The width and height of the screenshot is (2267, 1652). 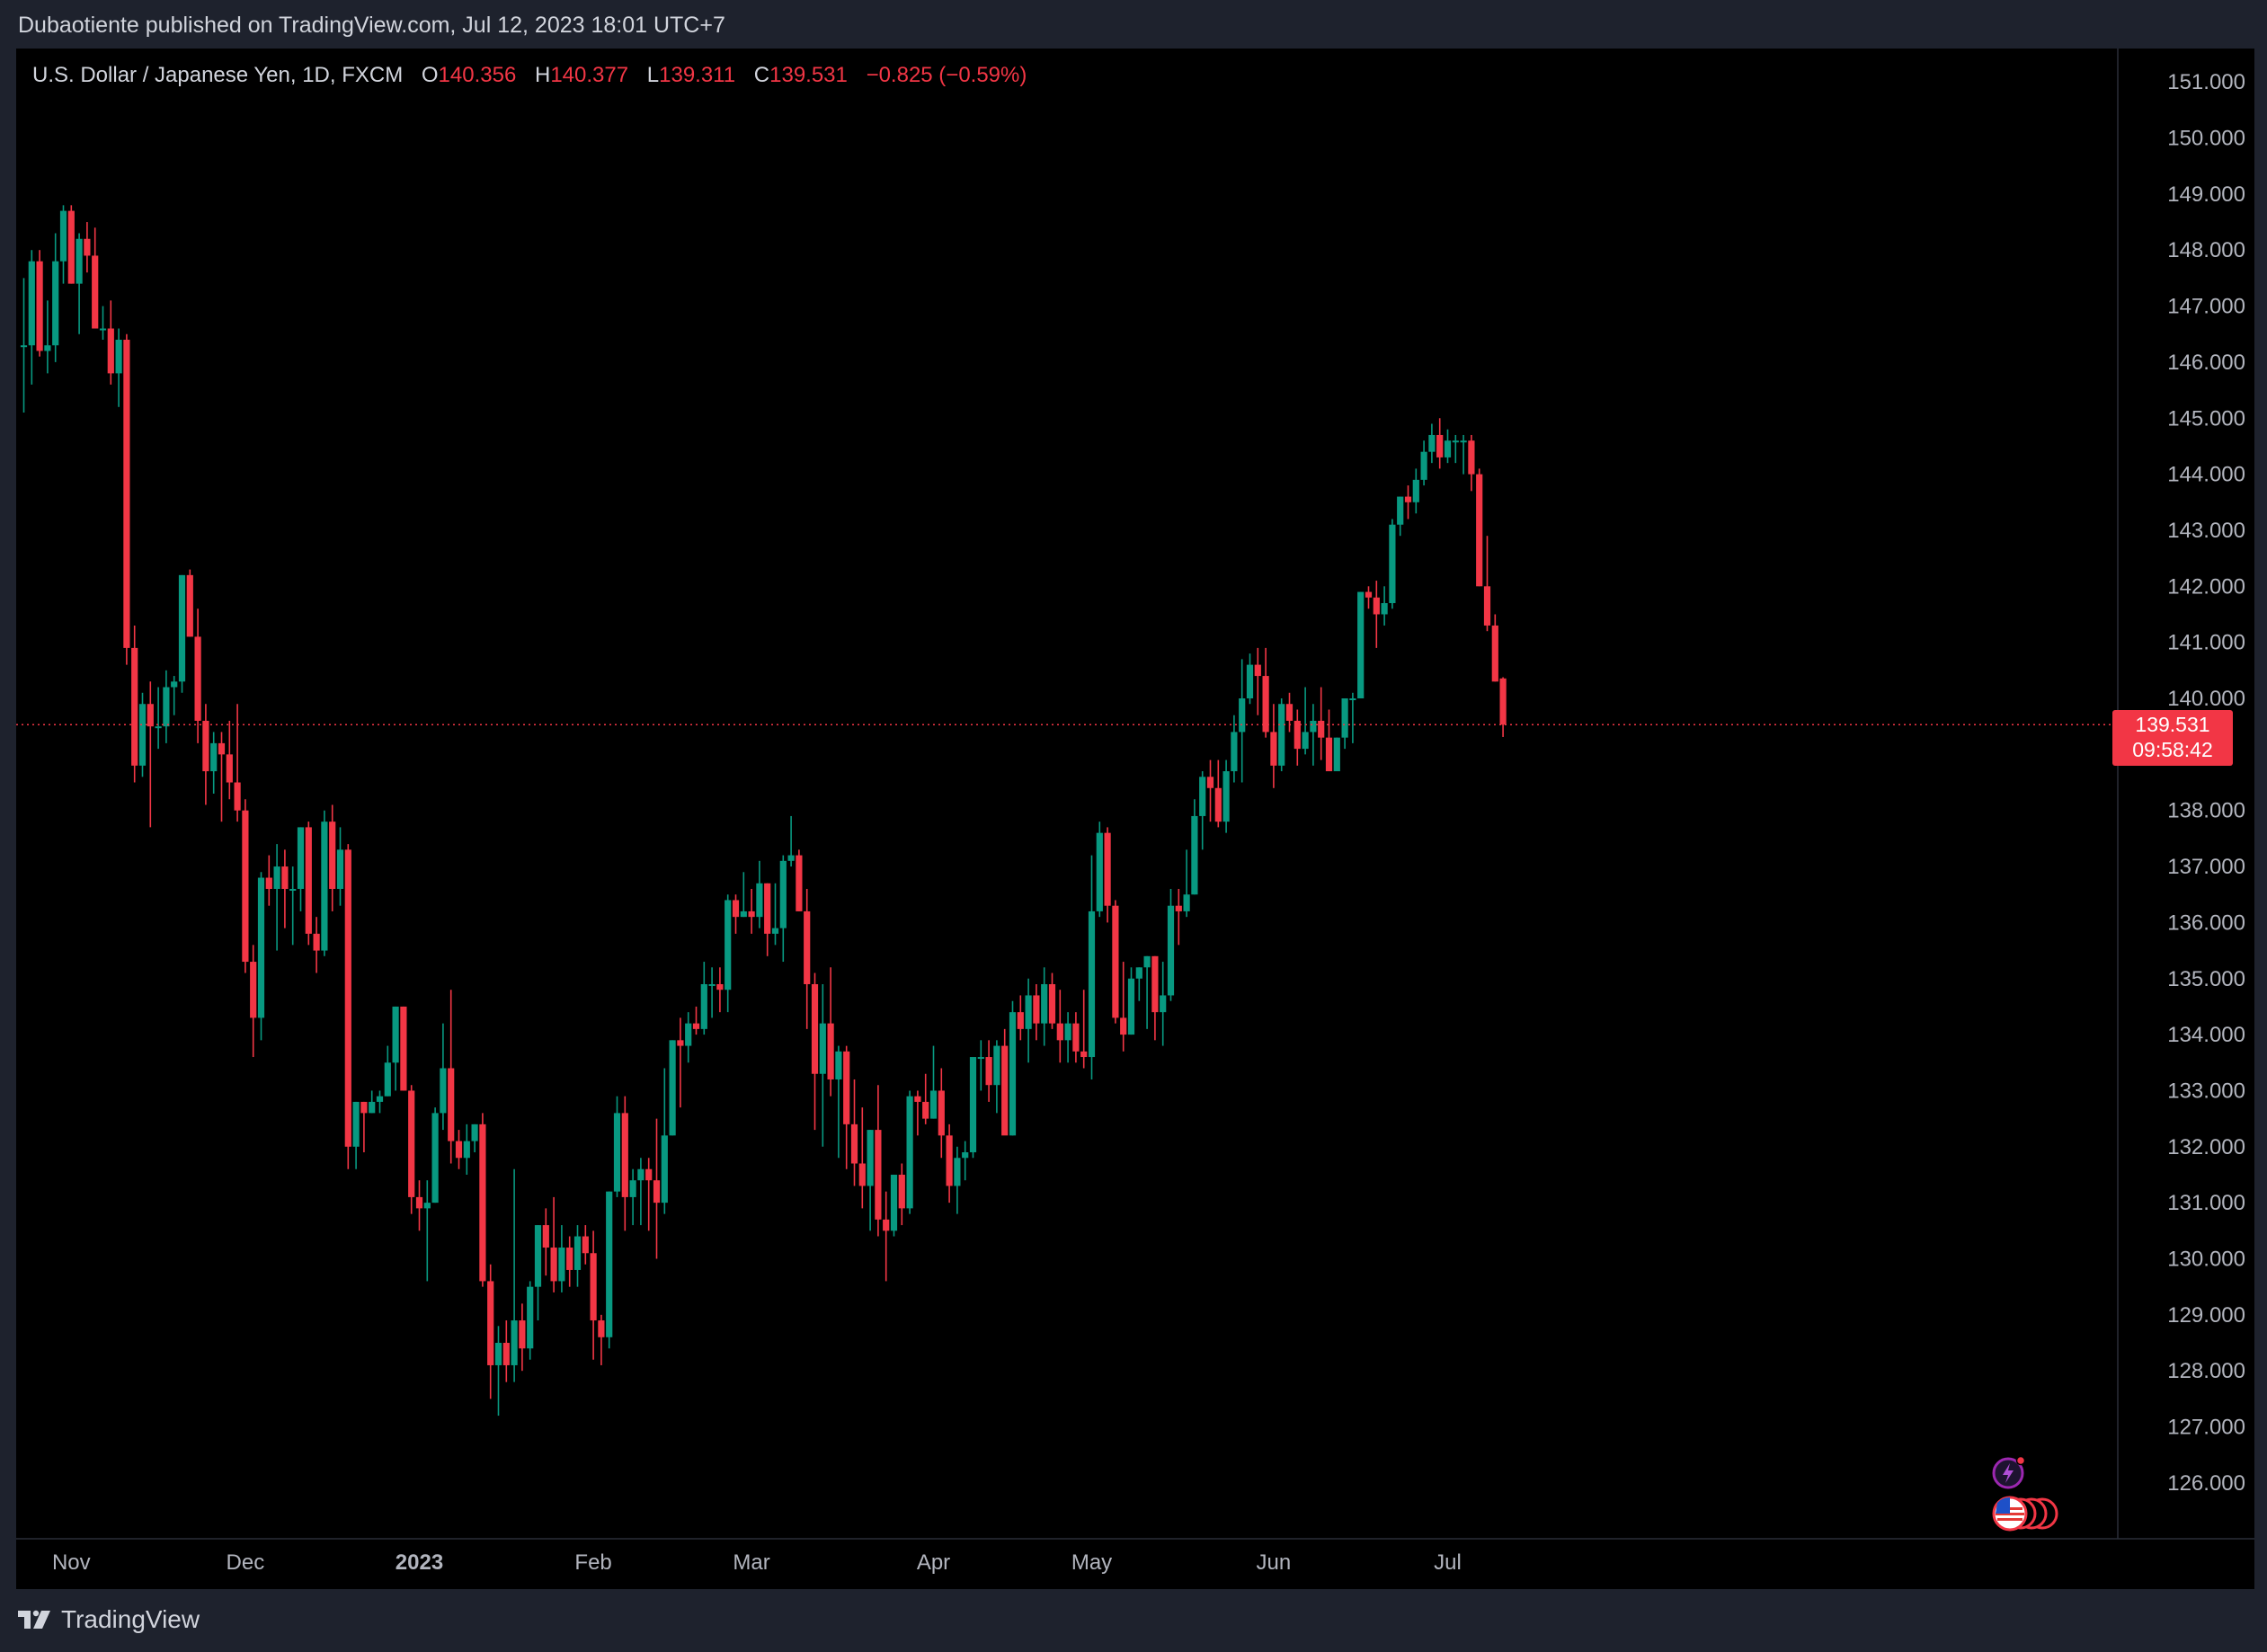 What do you see at coordinates (71, 1562) in the screenshot?
I see `time-tick-label: Nov` at bounding box center [71, 1562].